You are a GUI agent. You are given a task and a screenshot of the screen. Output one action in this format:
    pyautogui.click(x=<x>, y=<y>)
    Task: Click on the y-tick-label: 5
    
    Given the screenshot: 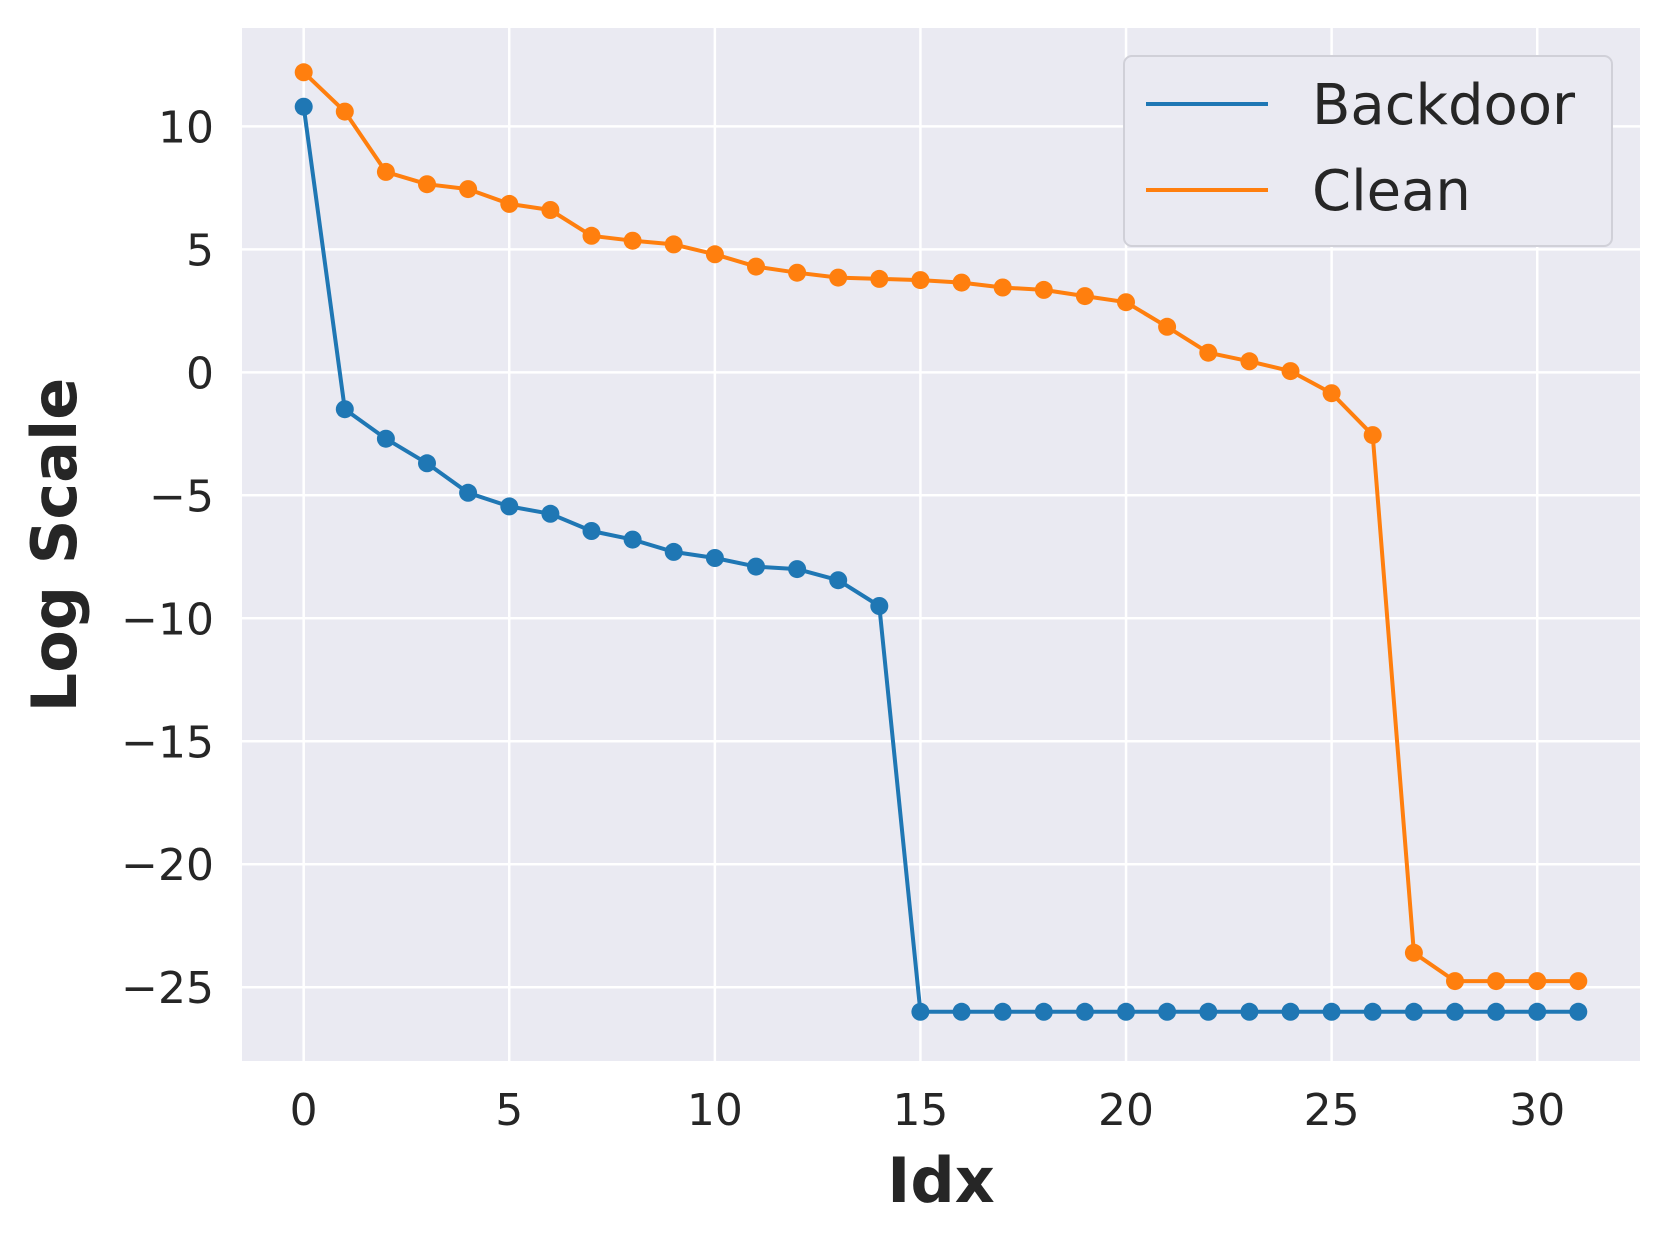 What is the action you would take?
    pyautogui.click(x=200, y=250)
    